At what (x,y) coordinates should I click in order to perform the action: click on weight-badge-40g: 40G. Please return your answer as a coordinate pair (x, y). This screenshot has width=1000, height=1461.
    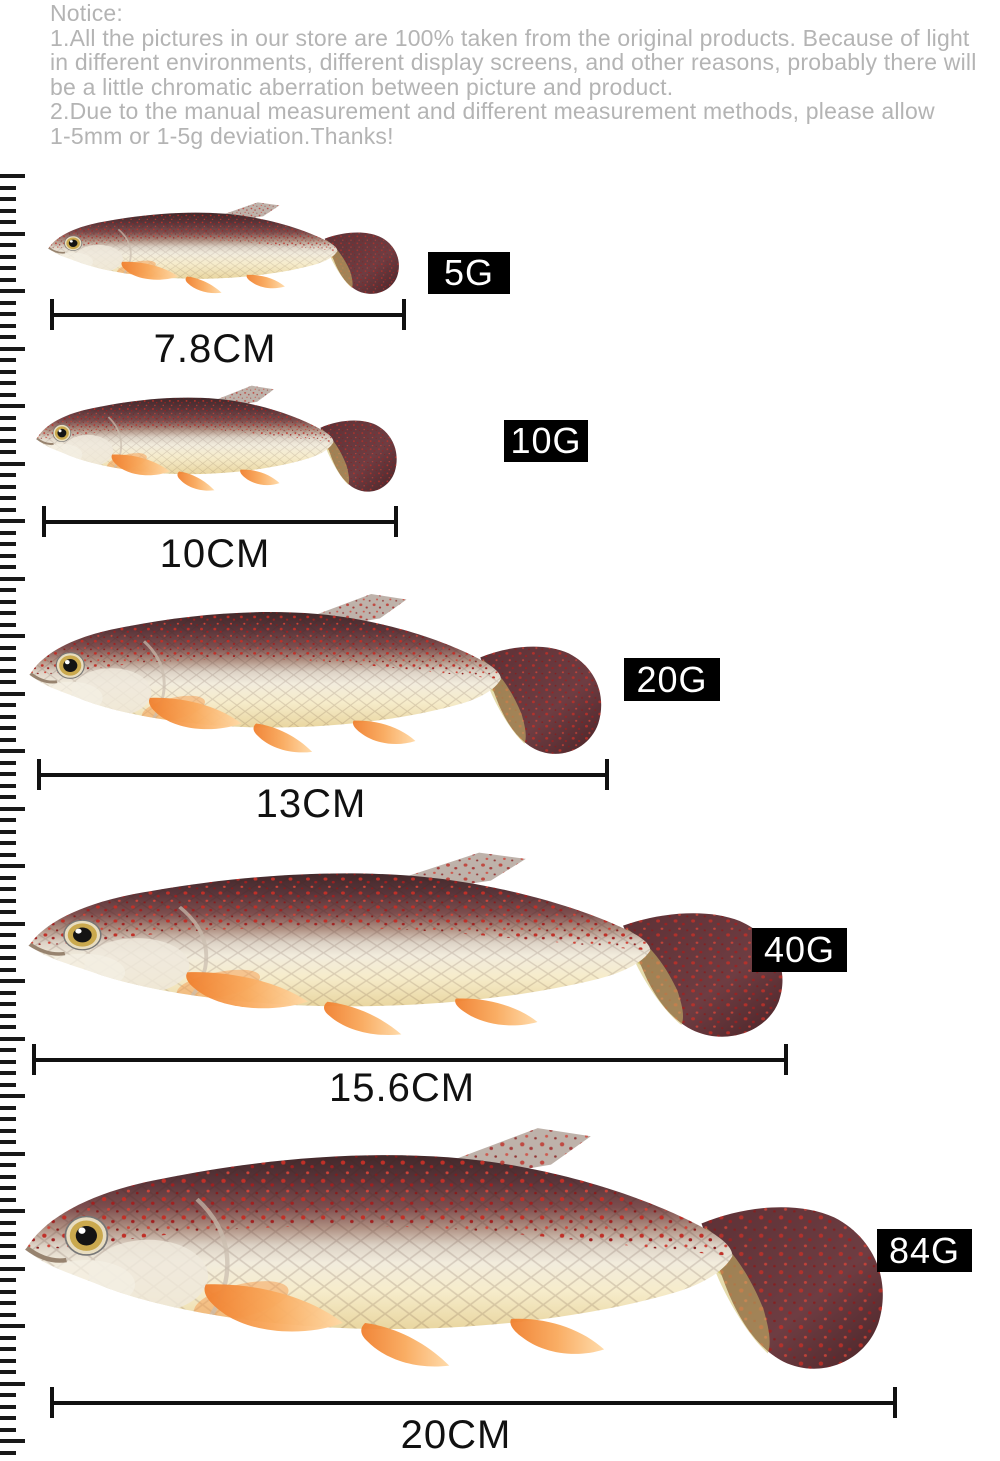
    Looking at the image, I should click on (799, 950).